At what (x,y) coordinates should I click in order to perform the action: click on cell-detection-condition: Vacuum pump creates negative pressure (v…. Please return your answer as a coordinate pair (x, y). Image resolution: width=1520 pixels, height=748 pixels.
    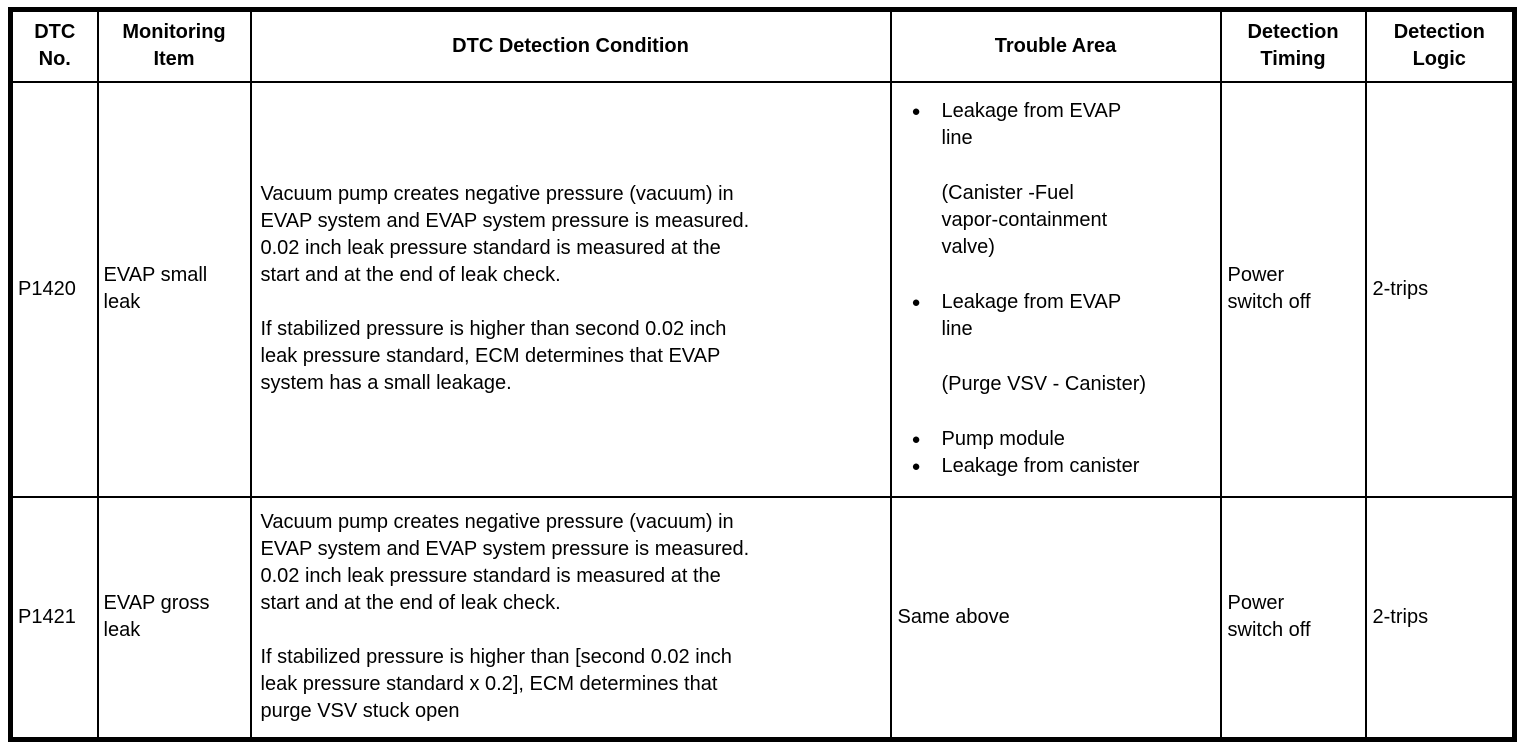
    Looking at the image, I should click on (570, 618).